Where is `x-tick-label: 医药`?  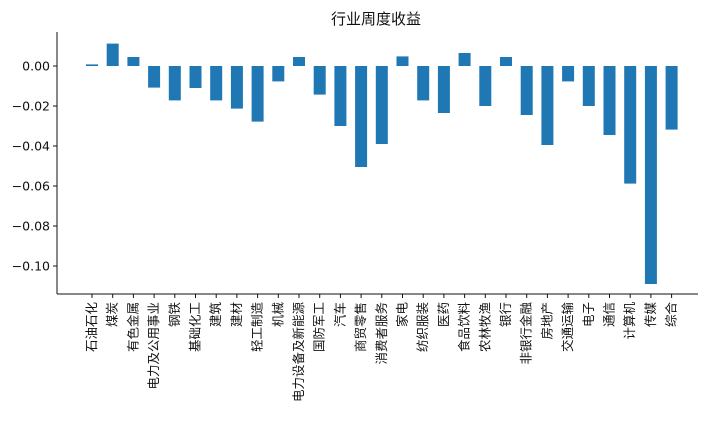 x-tick-label: 医药 is located at coordinates (443, 314).